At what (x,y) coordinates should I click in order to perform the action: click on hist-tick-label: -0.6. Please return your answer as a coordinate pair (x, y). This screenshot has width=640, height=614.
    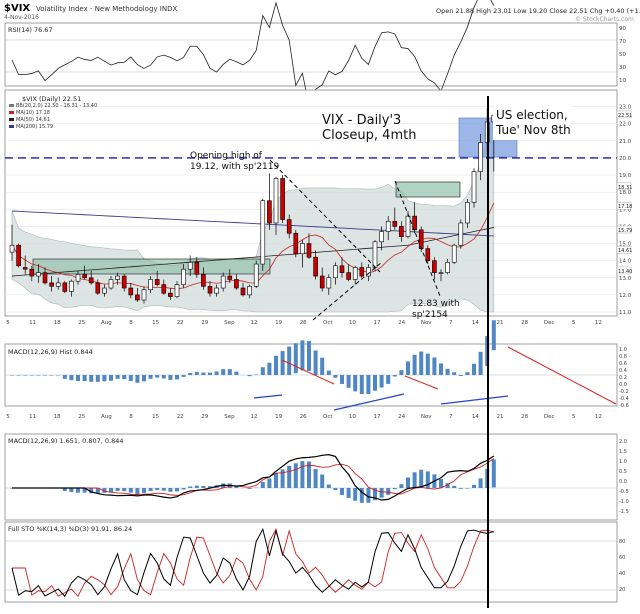
    Looking at the image, I should click on (624, 406).